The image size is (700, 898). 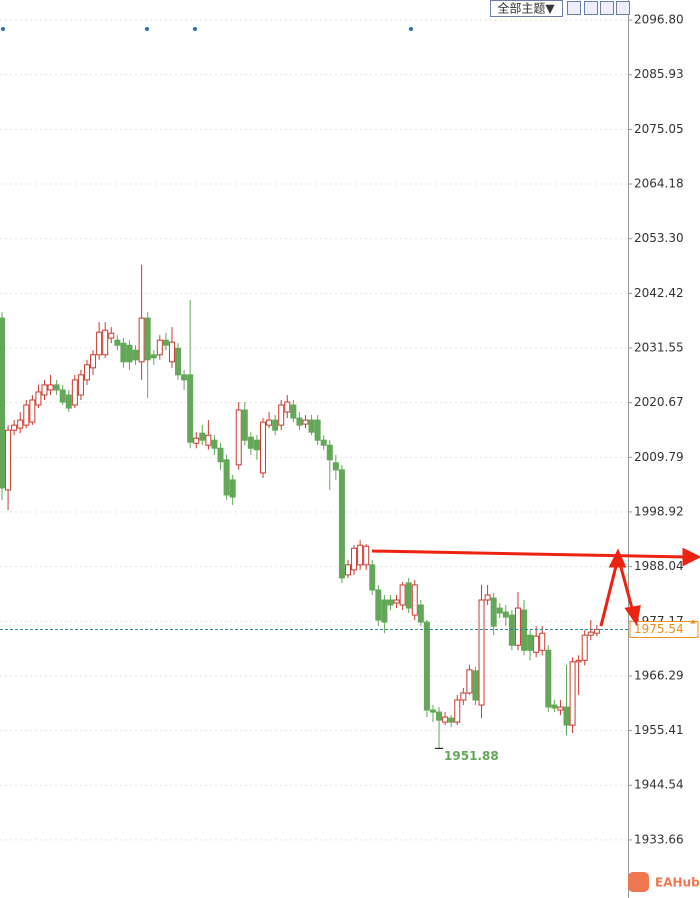 I want to click on y-tick-label: 2075.05, so click(x=659, y=129).